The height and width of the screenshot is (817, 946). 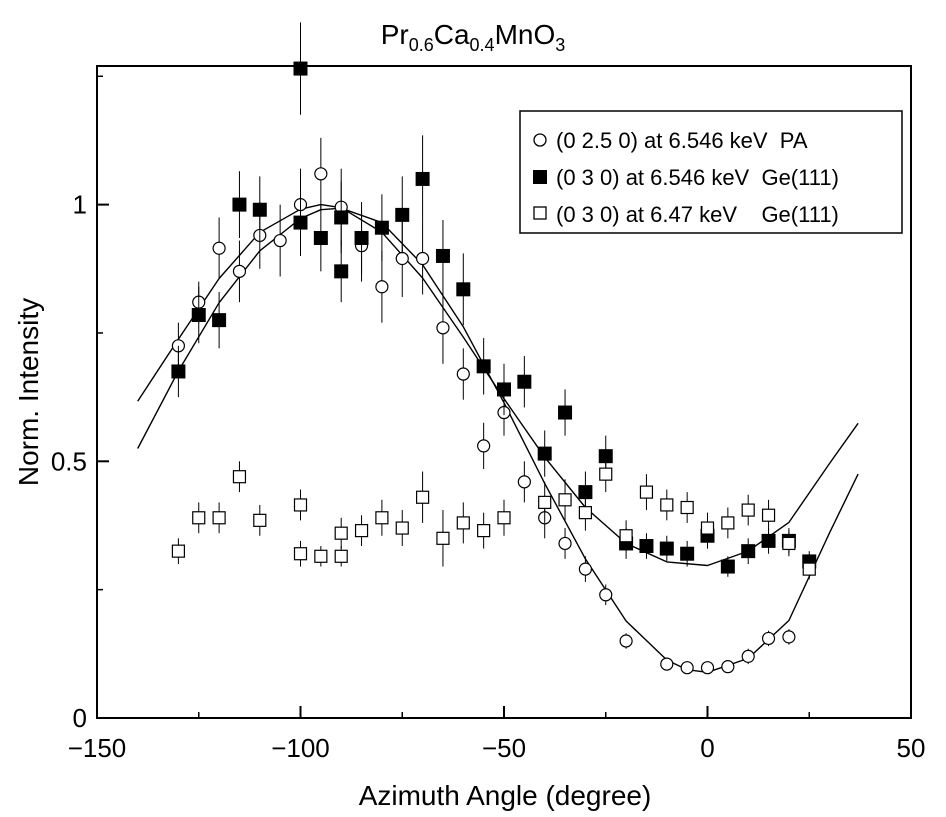 I want to click on y-tick-label: 0, so click(x=80, y=718).